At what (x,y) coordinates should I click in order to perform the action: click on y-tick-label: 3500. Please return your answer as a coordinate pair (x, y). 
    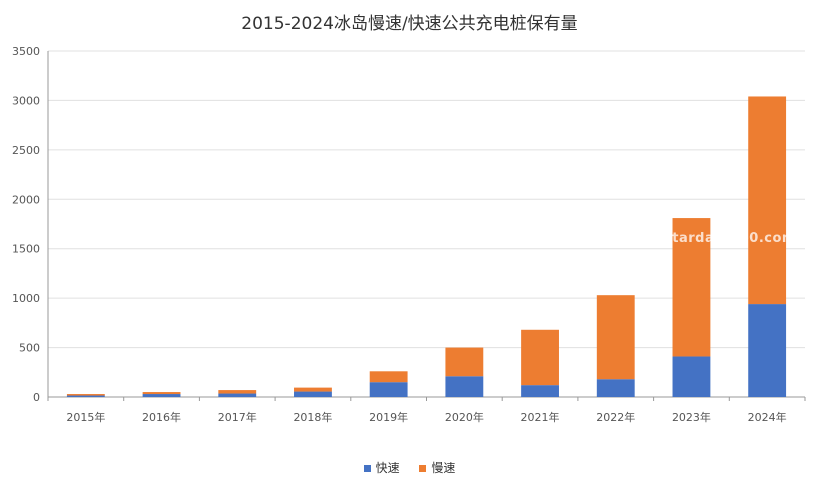
    Looking at the image, I should click on (26, 51).